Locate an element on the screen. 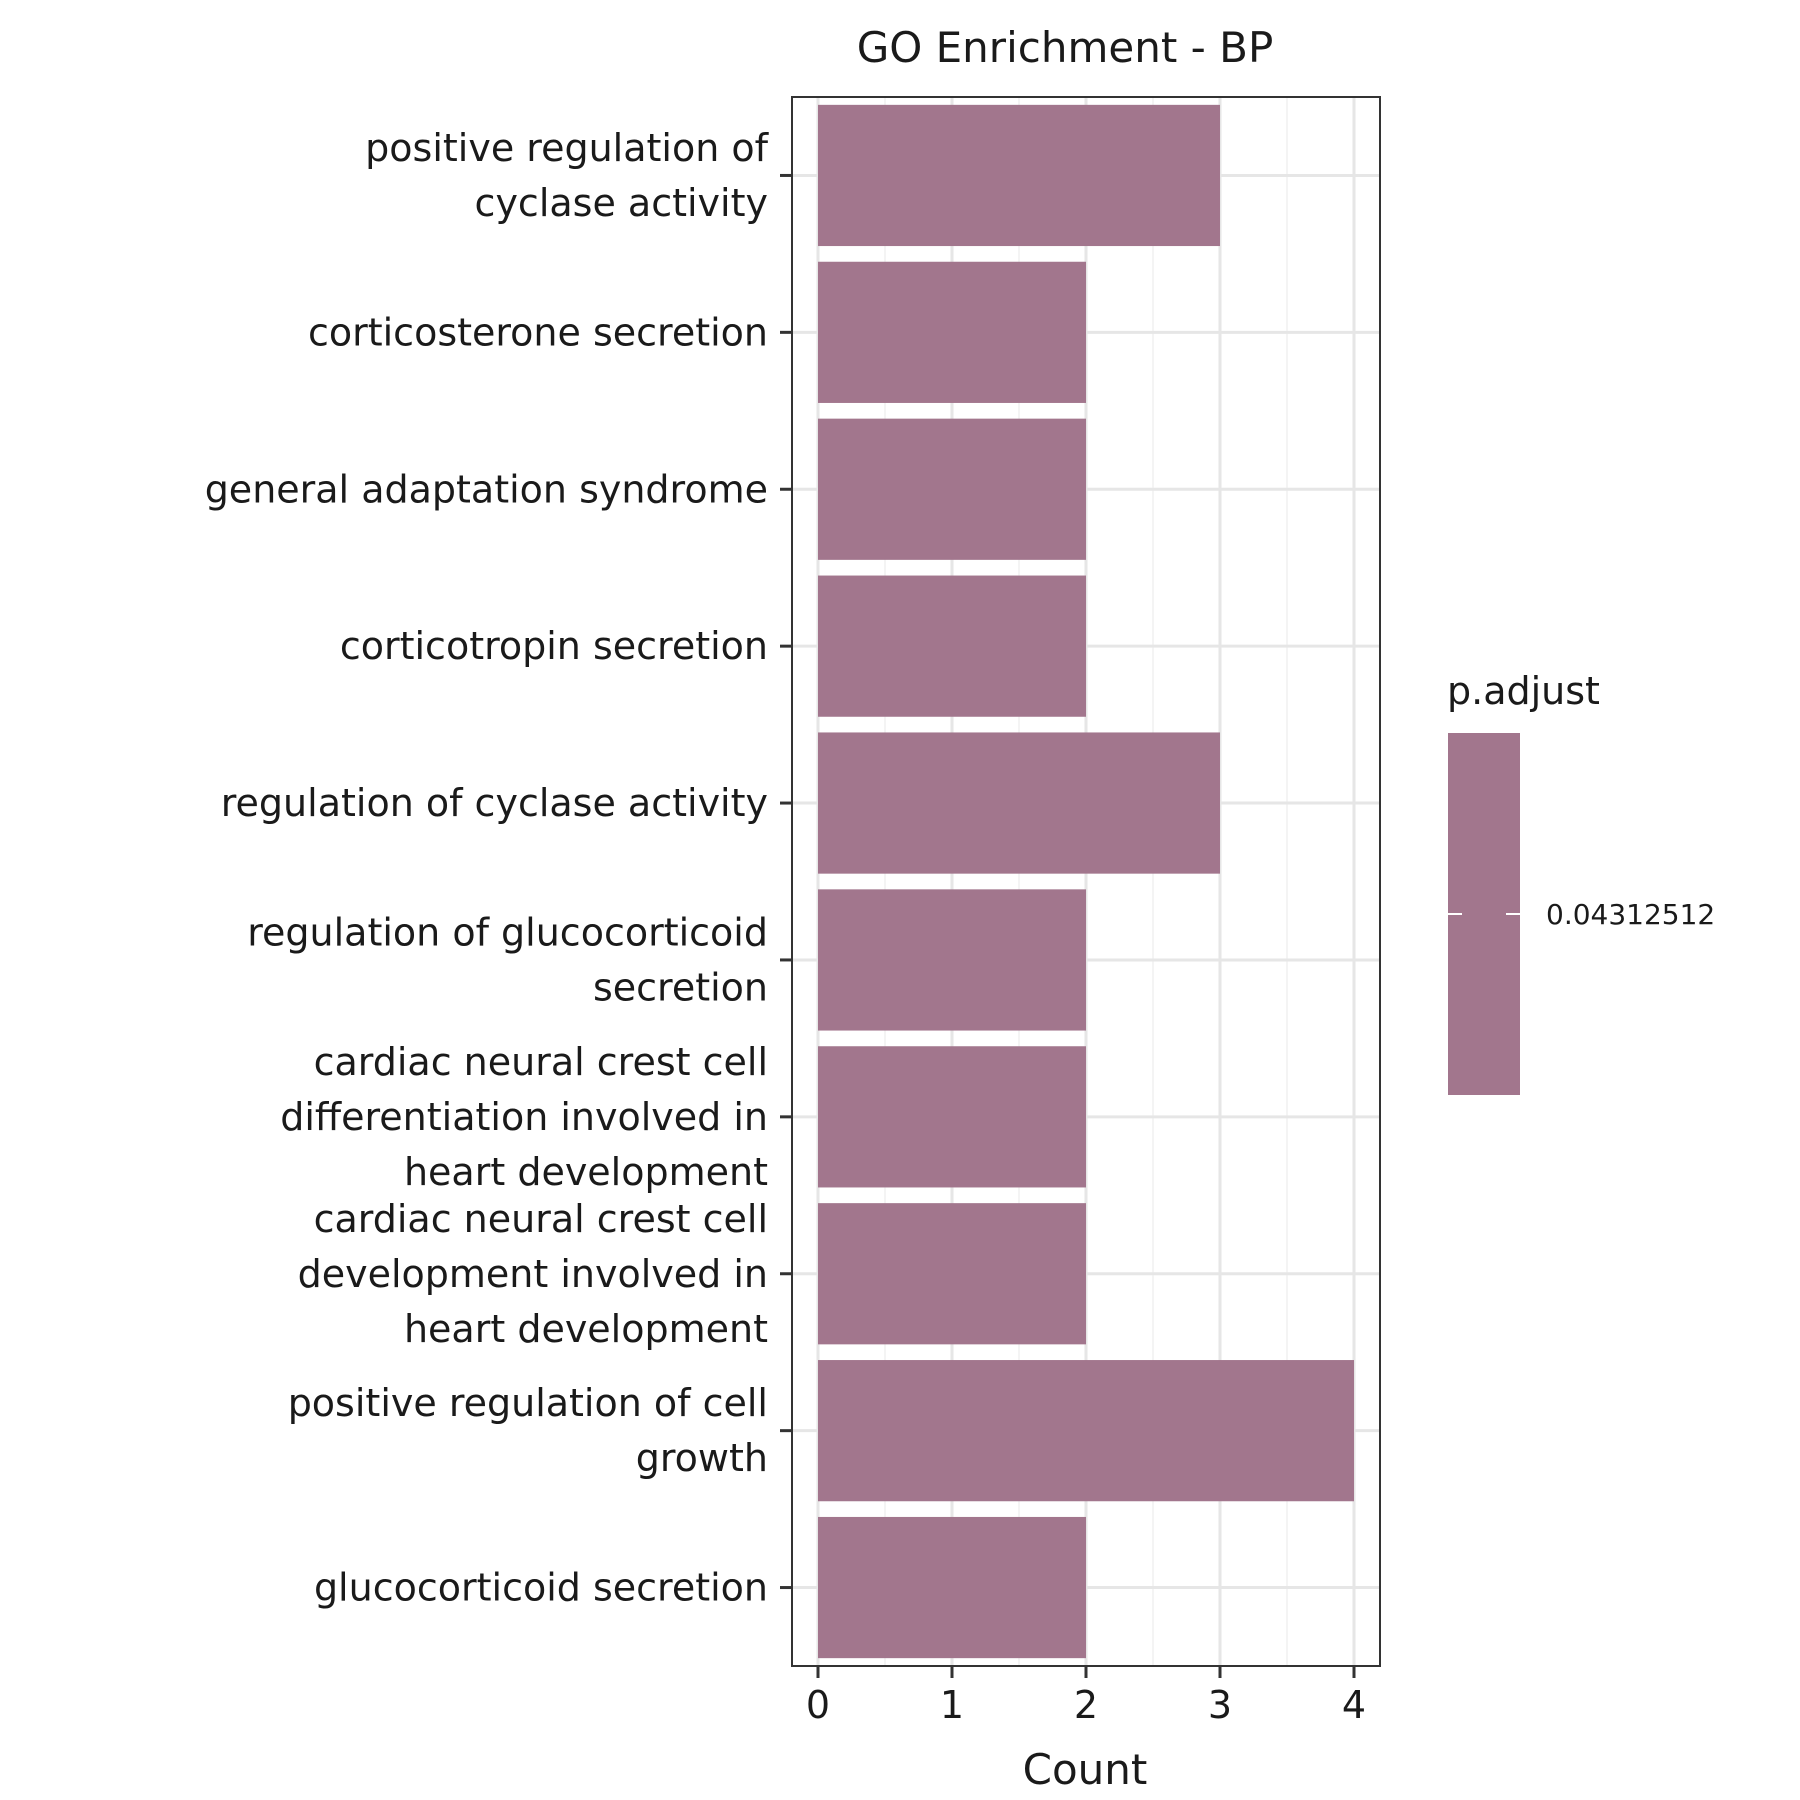 Image resolution: width=1800 pixels, height=1800 pixels. y-tick-label: general adaptation syndrome is located at coordinates (486, 489).